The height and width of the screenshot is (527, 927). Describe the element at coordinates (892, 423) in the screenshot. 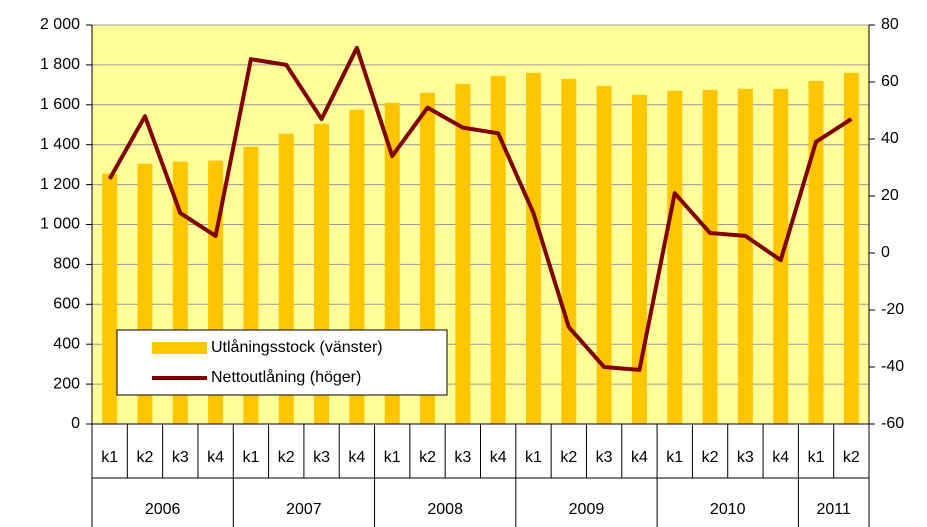

I see `y2-tick-label: -60` at that location.